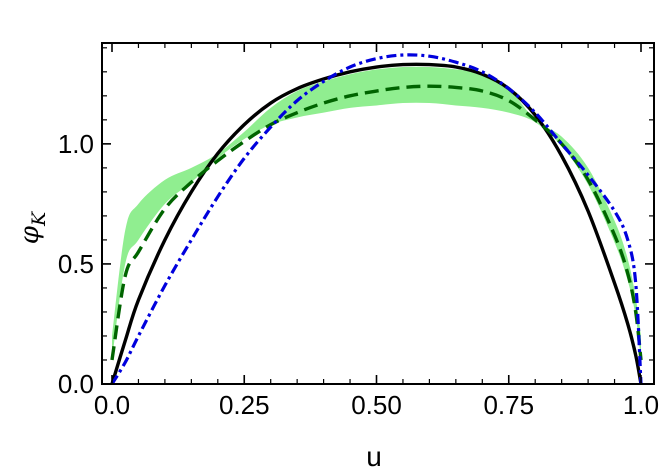  I want to click on y-tick-label: 0.5, so click(76, 264).